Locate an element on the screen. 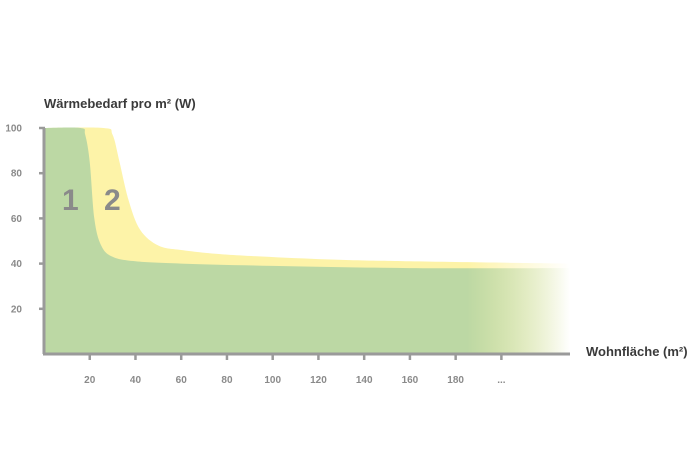 The height and width of the screenshot is (467, 700). area-label-1: 1 is located at coordinates (70, 200).